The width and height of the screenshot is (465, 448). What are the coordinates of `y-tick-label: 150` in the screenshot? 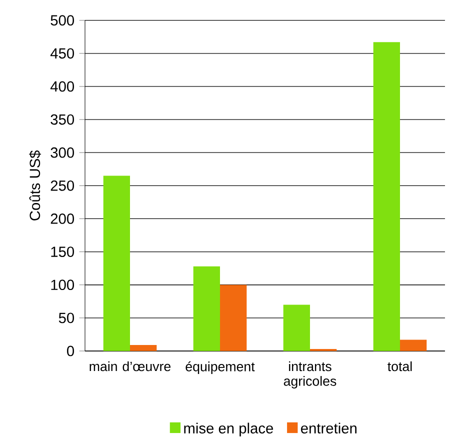 It's located at (62, 251).